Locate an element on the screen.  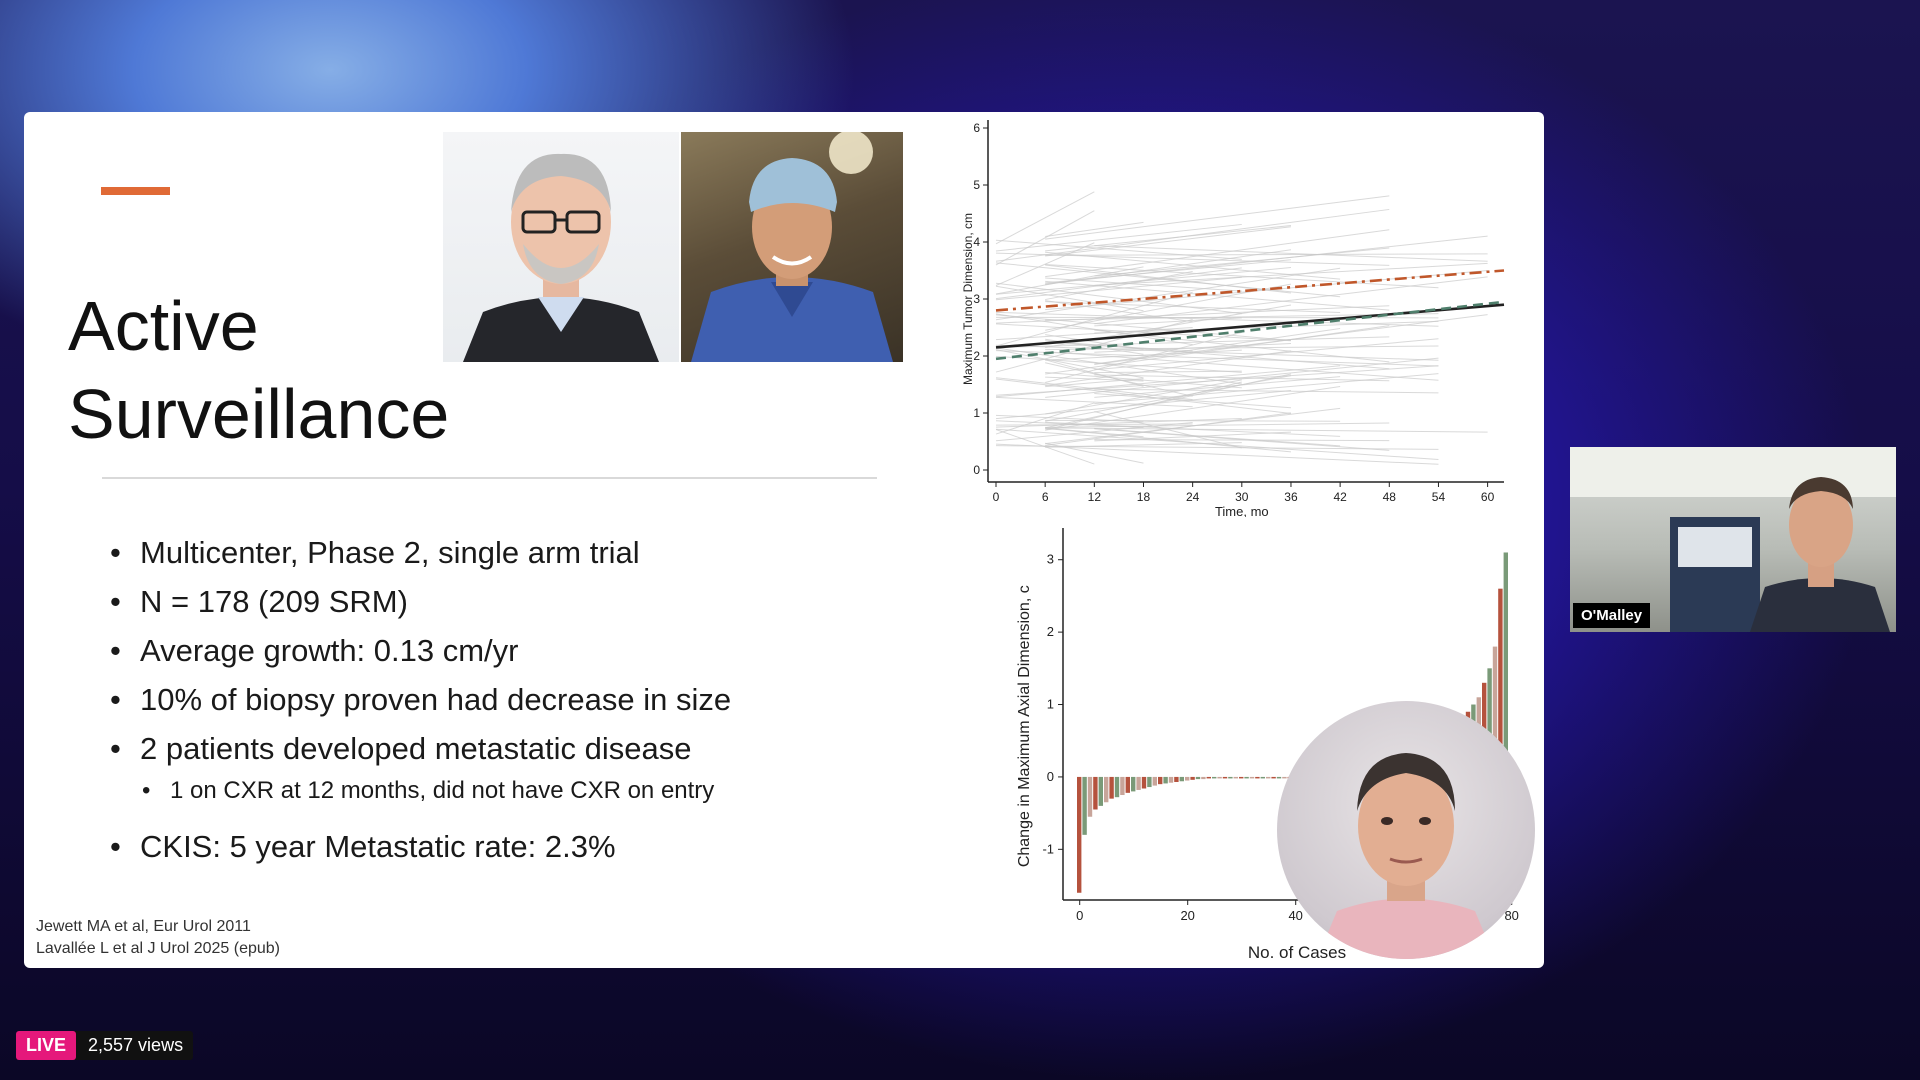
citation: Lavallée L et al J Urol 2025 (epub) is located at coordinates (158, 948).